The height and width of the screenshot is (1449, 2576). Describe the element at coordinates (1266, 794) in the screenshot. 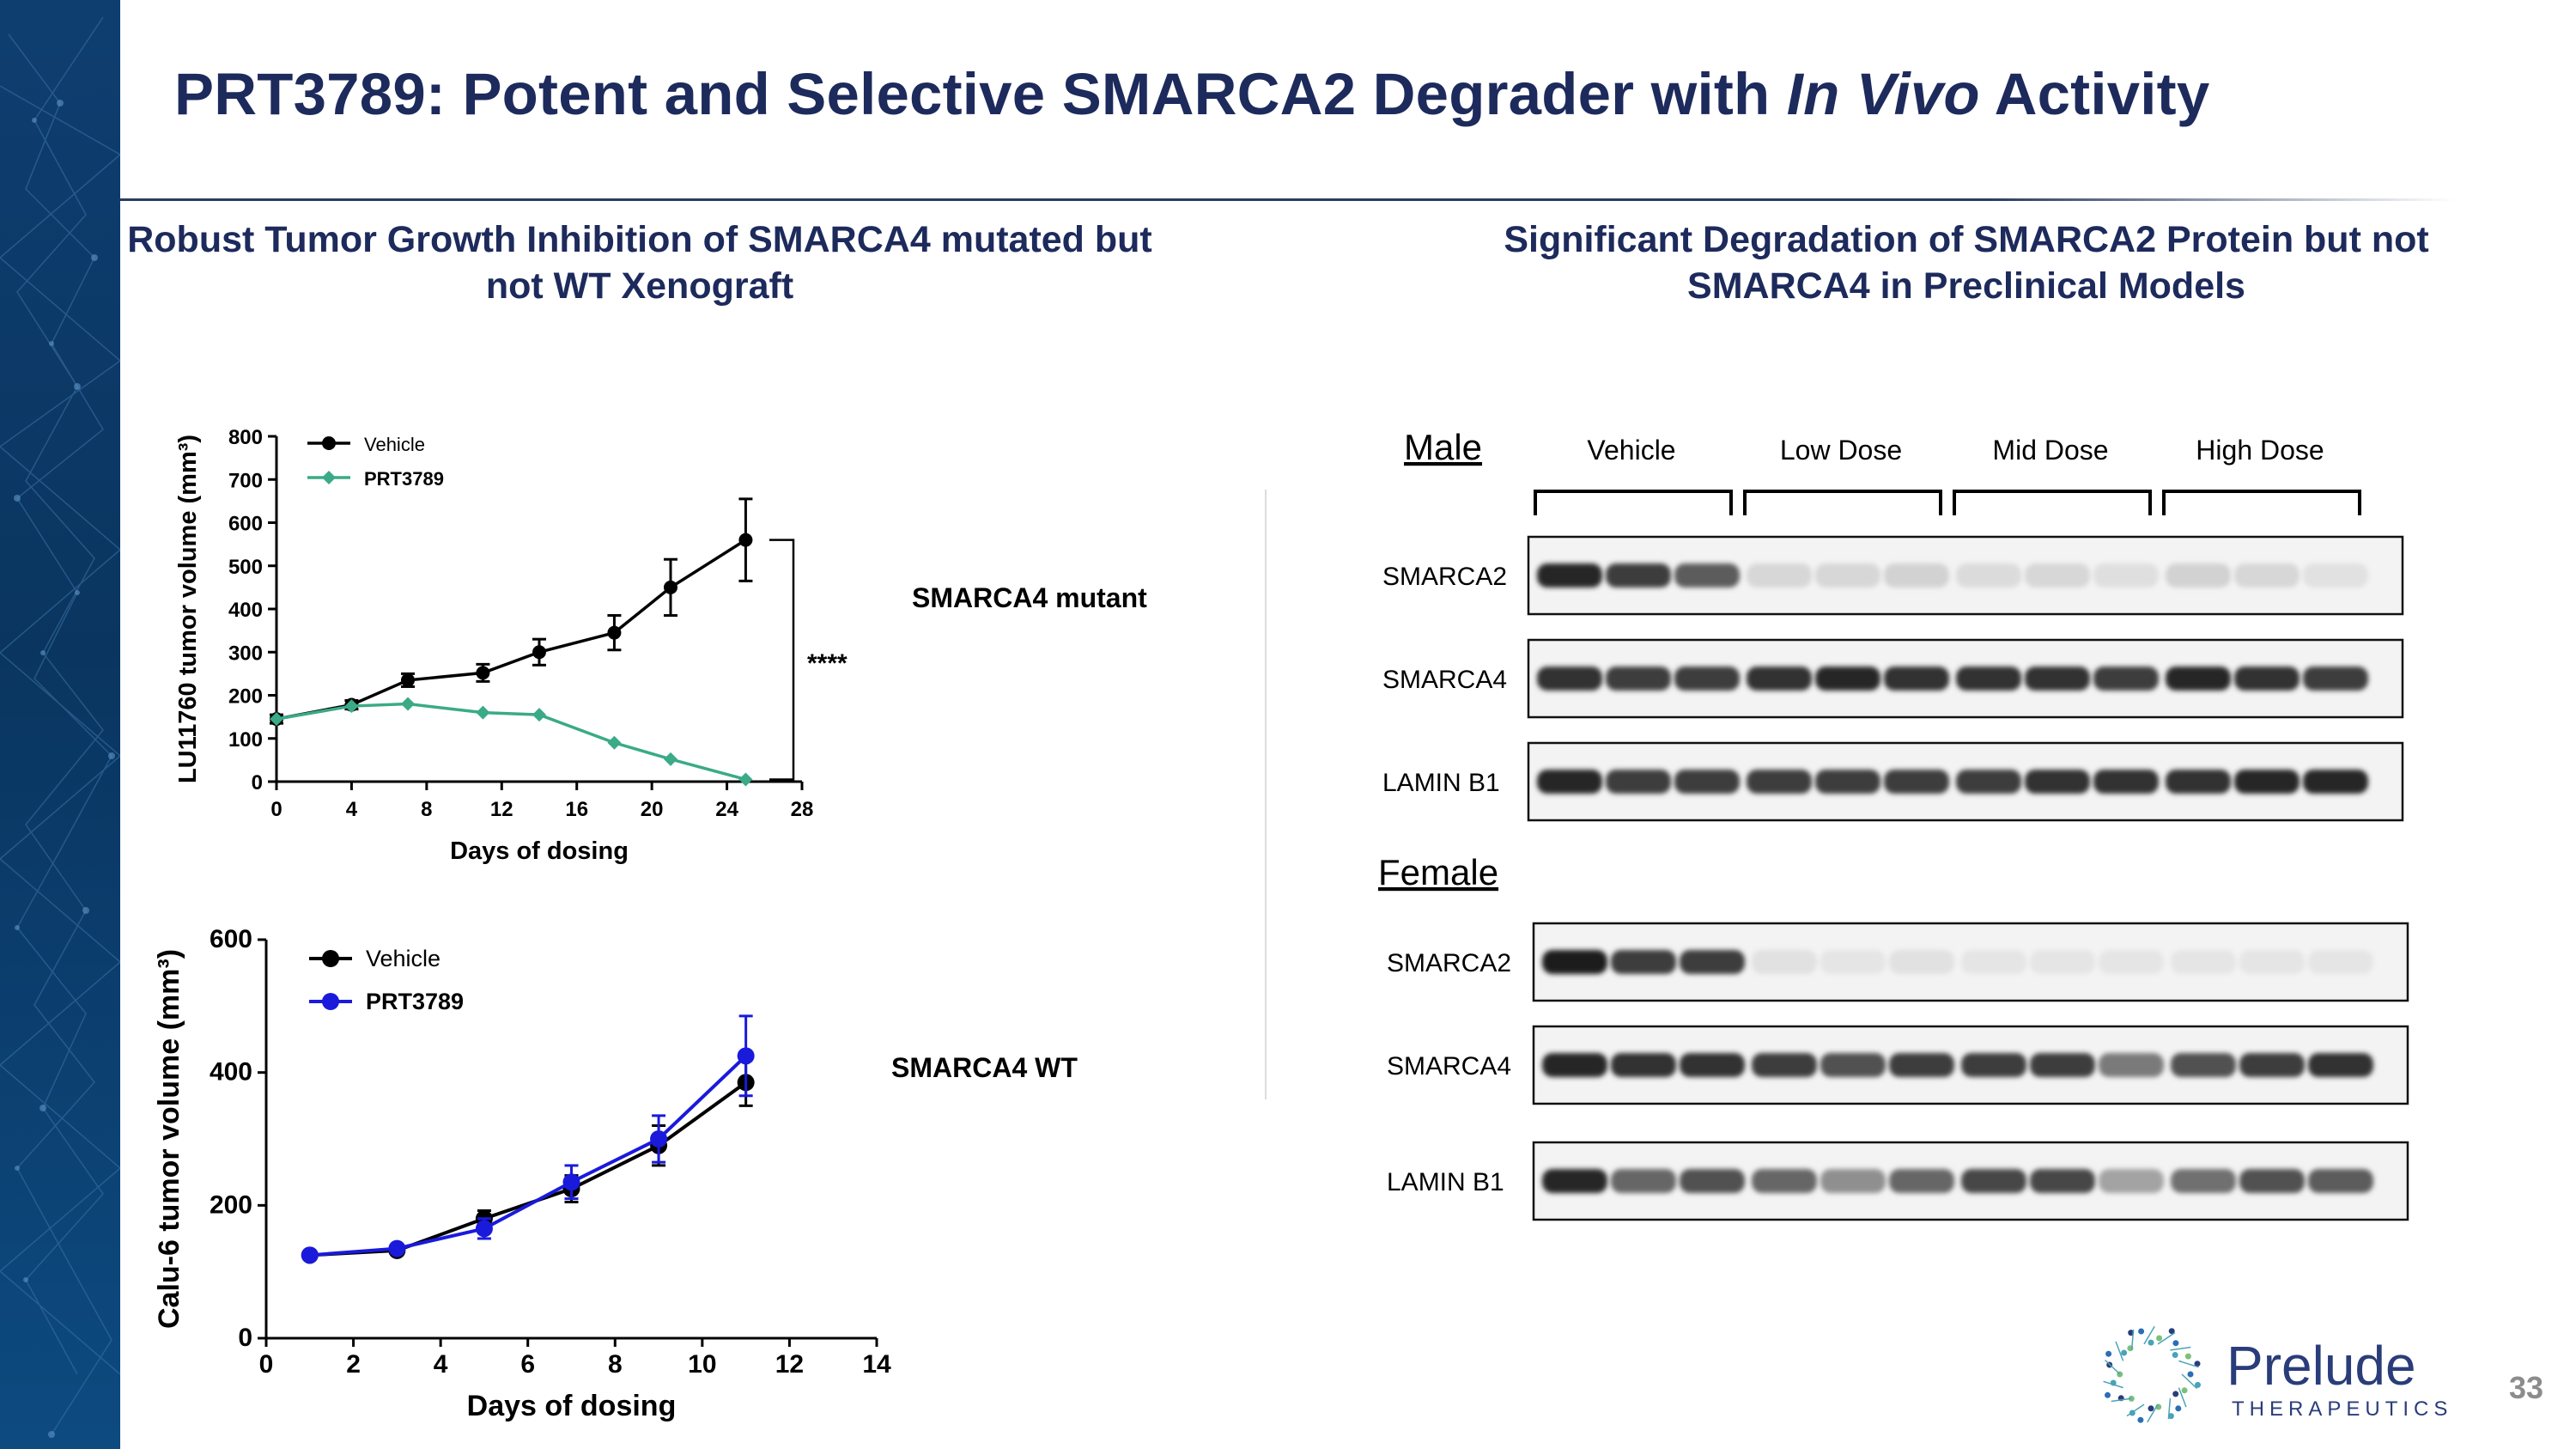

I see `section-divider` at that location.